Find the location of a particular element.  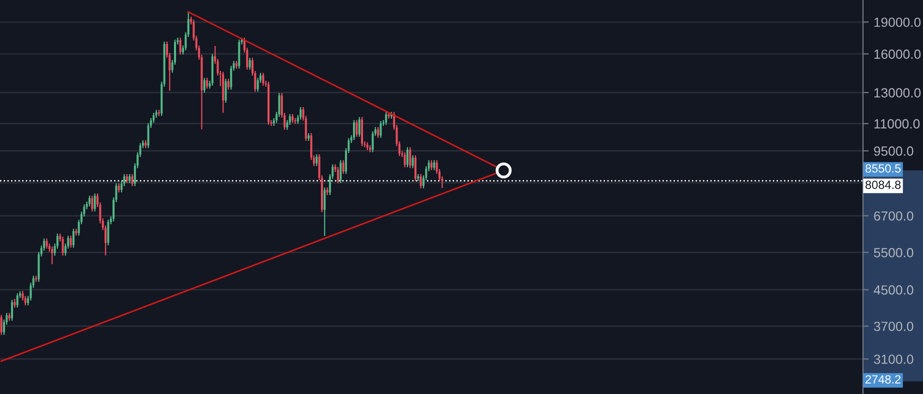

ref-line-label: 8084.8 is located at coordinates (883, 185).